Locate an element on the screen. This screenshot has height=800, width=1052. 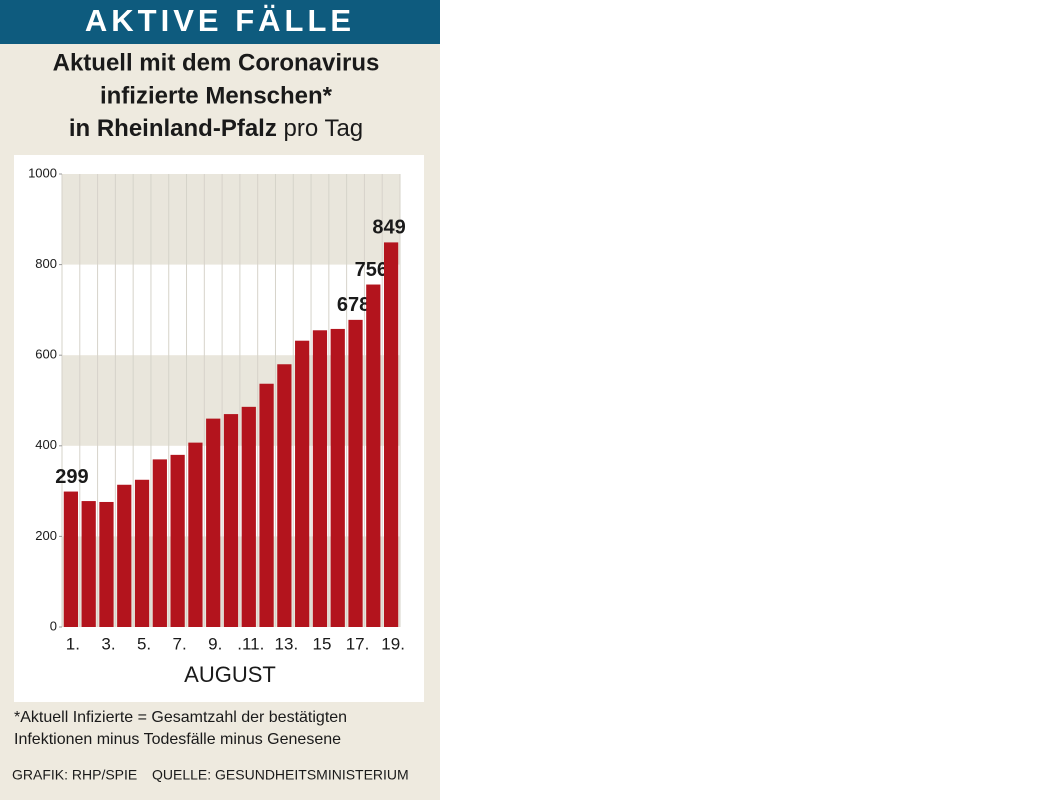
chart-title: in Rheinland-Pfalz pro Tag is located at coordinates (216, 128).